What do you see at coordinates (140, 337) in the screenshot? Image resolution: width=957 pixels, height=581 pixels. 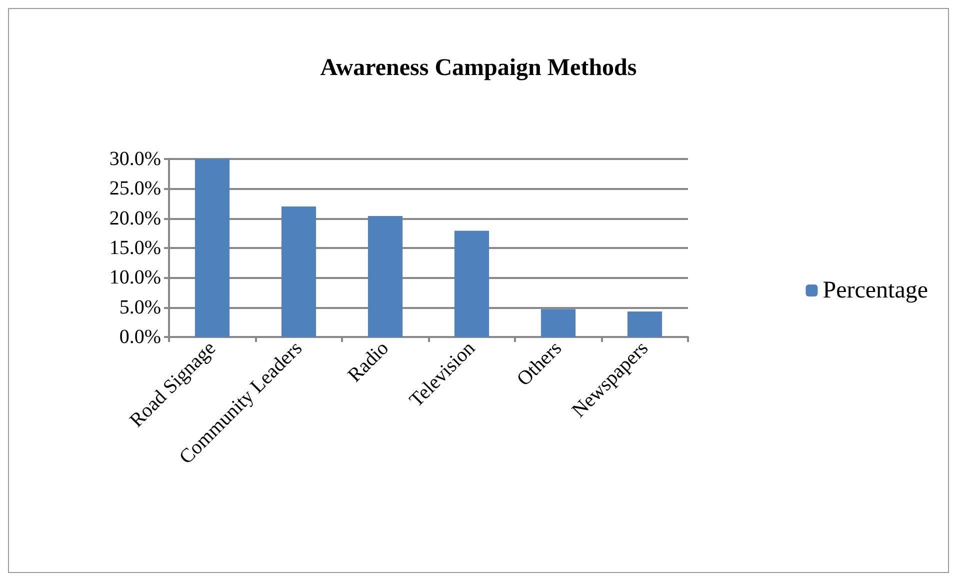 I see `y-tick-label: 0.0%` at bounding box center [140, 337].